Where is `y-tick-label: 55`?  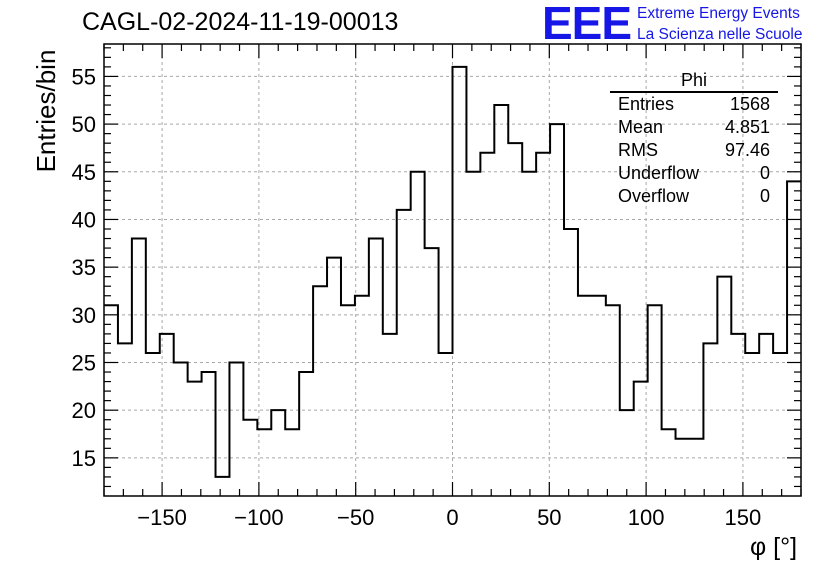 y-tick-label: 55 is located at coordinates (84, 76).